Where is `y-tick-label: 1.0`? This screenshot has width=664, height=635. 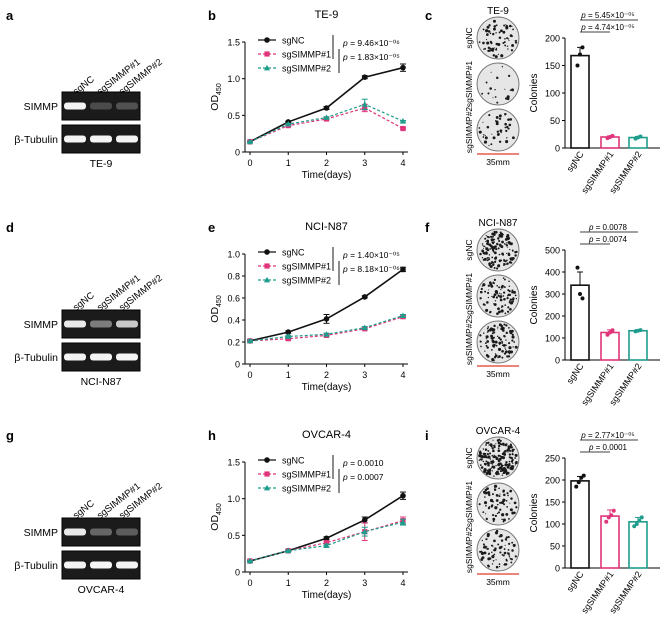
y-tick-label: 1.0 is located at coordinates (233, 79).